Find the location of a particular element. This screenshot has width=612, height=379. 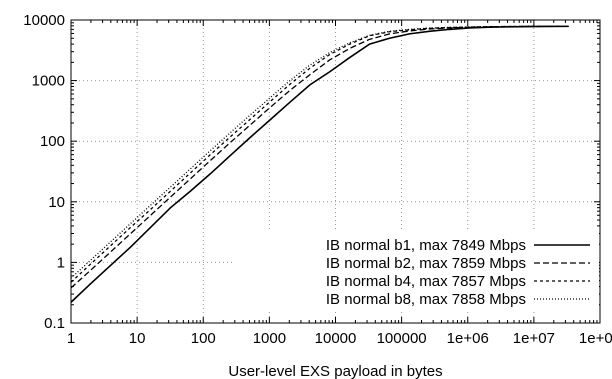

x-tick-label: 100000 is located at coordinates (402, 338).